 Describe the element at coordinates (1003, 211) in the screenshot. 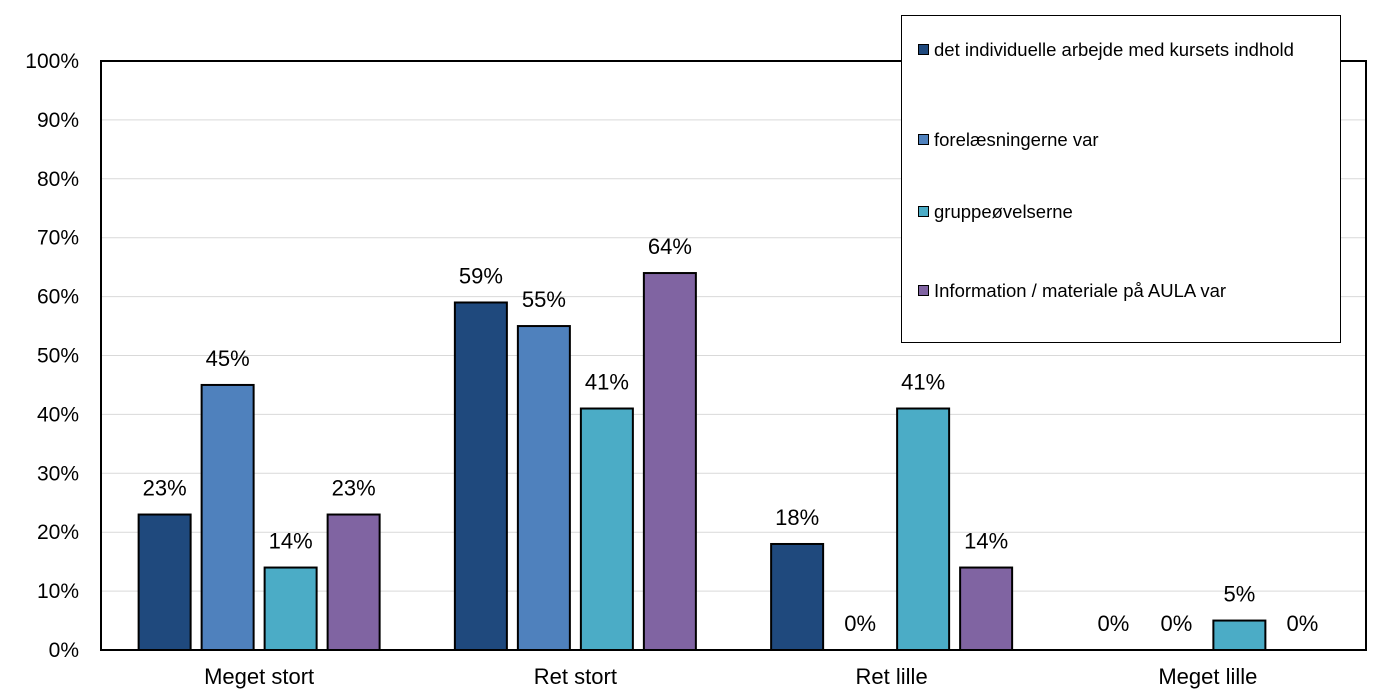

I see `legend-label-series-3: gruppeøvelserne` at that location.